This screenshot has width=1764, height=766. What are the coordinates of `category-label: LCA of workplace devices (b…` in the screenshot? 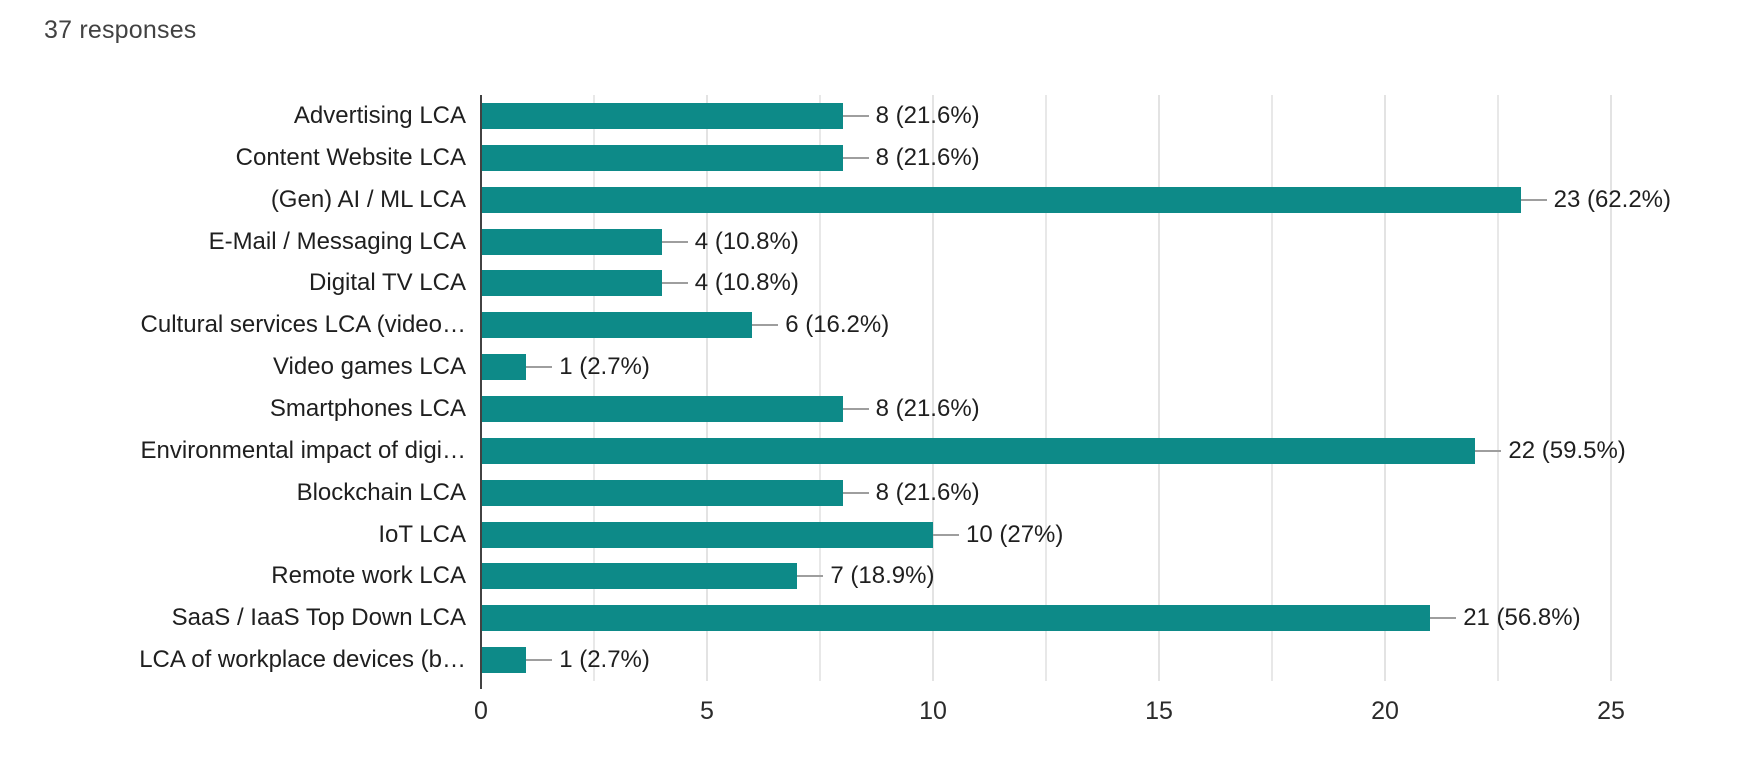 It's located at (302, 660).